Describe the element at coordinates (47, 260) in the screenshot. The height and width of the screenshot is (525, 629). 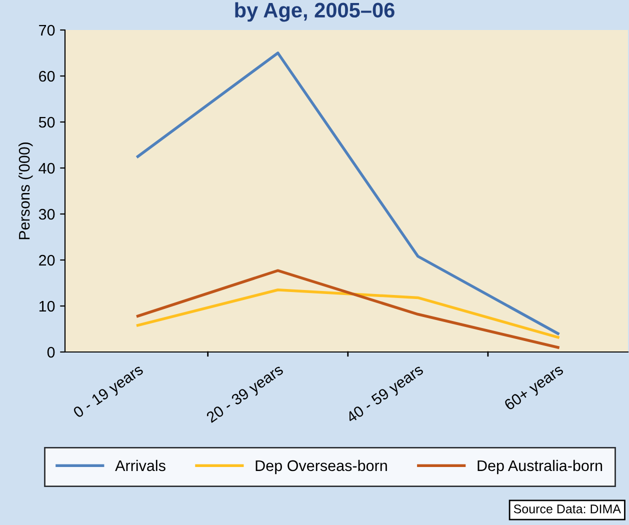
I see `y-tick-label: 20` at that location.